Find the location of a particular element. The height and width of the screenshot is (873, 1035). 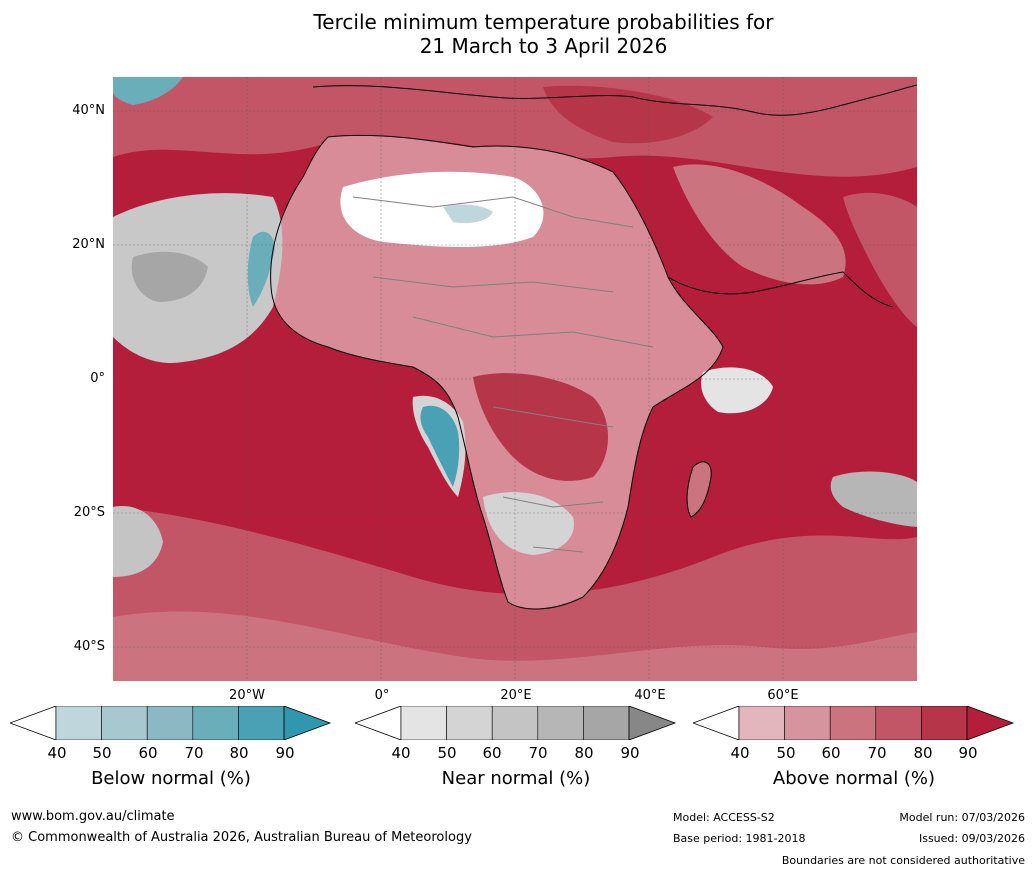

longitude-label-20e: 20°E is located at coordinates (516, 695).